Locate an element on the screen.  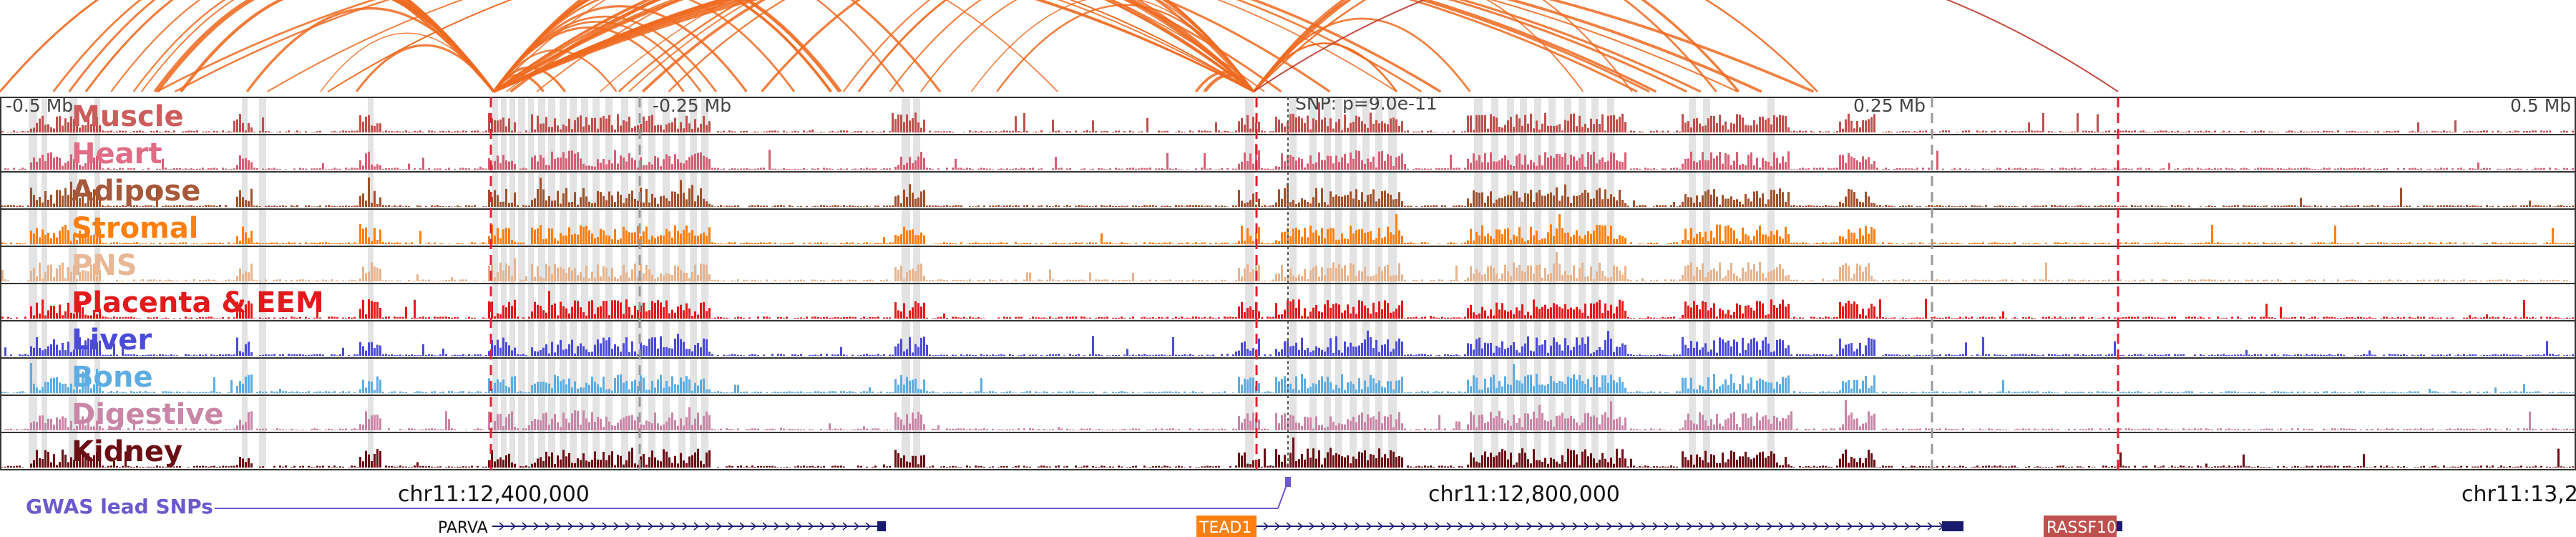
track-label-pns: PNS is located at coordinates (104, 265).